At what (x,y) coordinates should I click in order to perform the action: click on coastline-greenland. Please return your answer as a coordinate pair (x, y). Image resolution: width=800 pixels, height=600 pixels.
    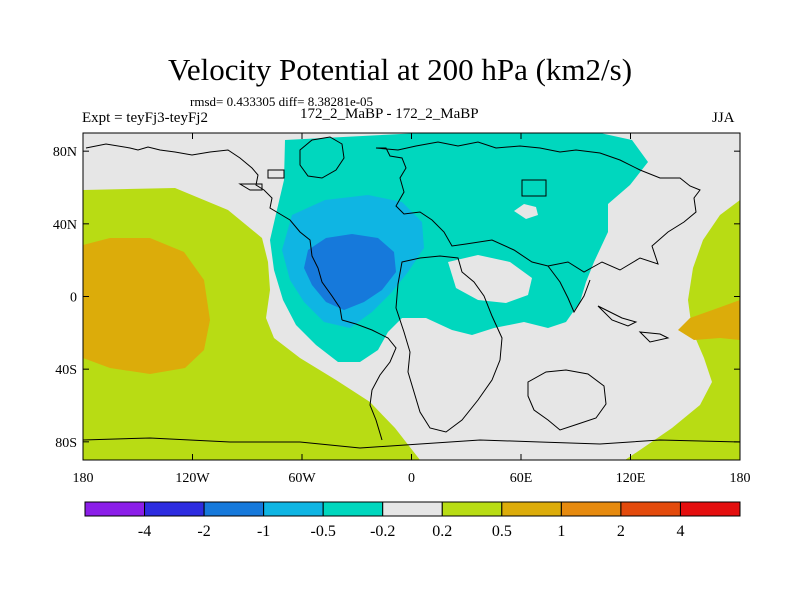
    Looking at the image, I should click on (322, 157).